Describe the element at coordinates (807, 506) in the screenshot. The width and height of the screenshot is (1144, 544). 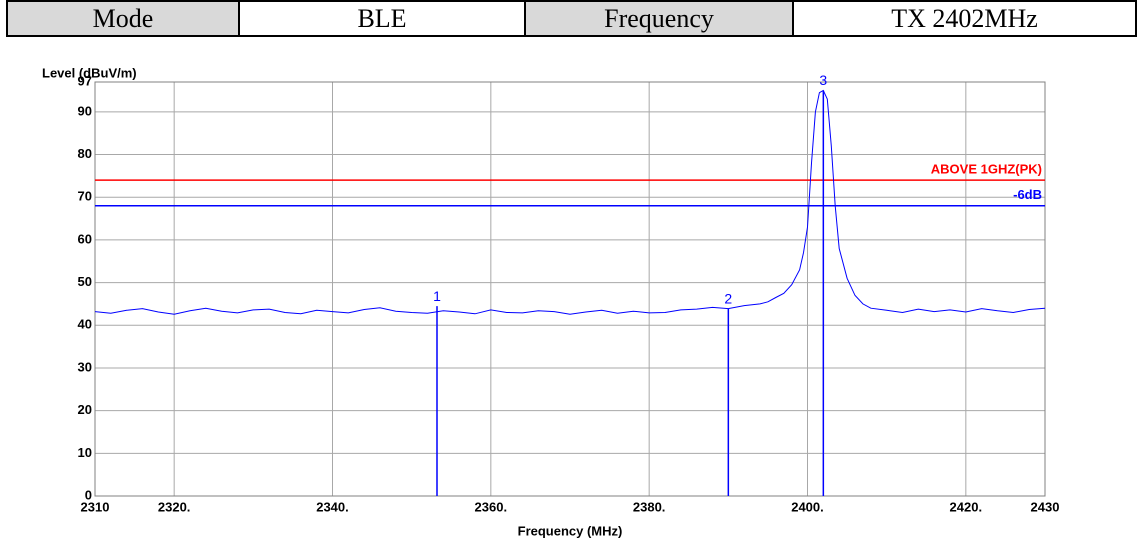
I see `x-tick-label: 2400.` at that location.